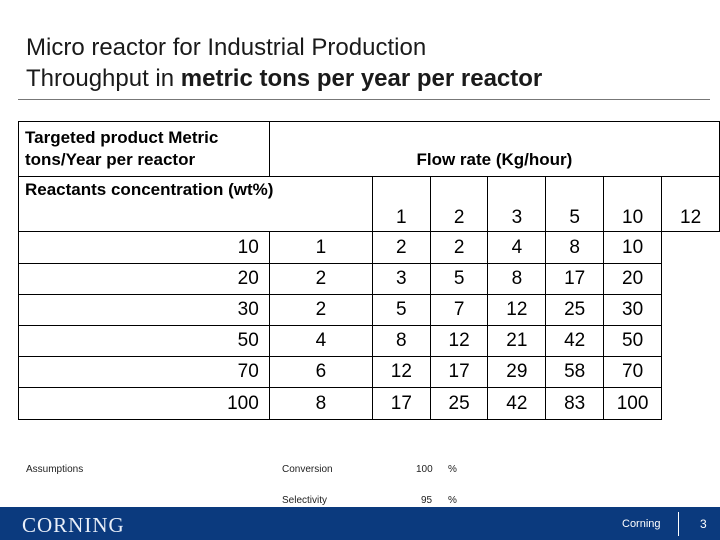 This screenshot has height=540, width=720. Describe the element at coordinates (307, 469) in the screenshot. I see `assumption-name: Conversion` at that location.